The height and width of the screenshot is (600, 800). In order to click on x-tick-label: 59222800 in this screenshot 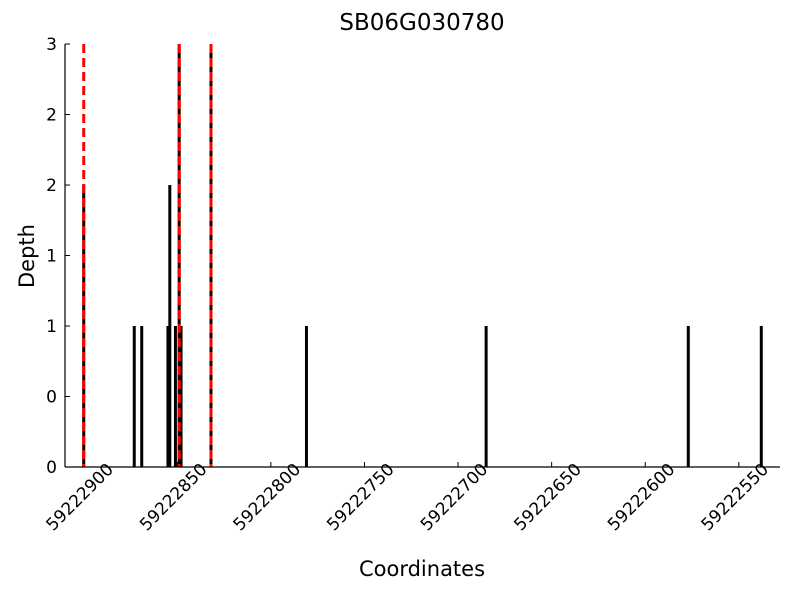, I will do `click(267, 497)`.